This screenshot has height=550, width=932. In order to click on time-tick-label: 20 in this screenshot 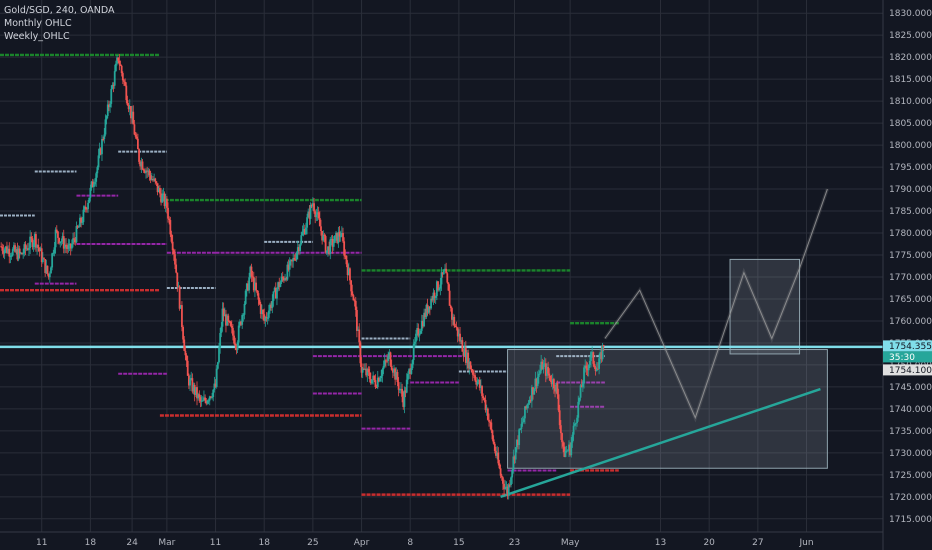, I will do `click(709, 543)`.